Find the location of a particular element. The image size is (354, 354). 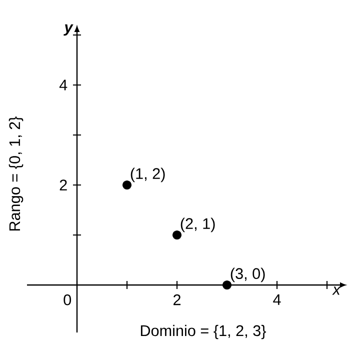

annotation: Dominio = {1, 2, 3} is located at coordinates (203, 332).